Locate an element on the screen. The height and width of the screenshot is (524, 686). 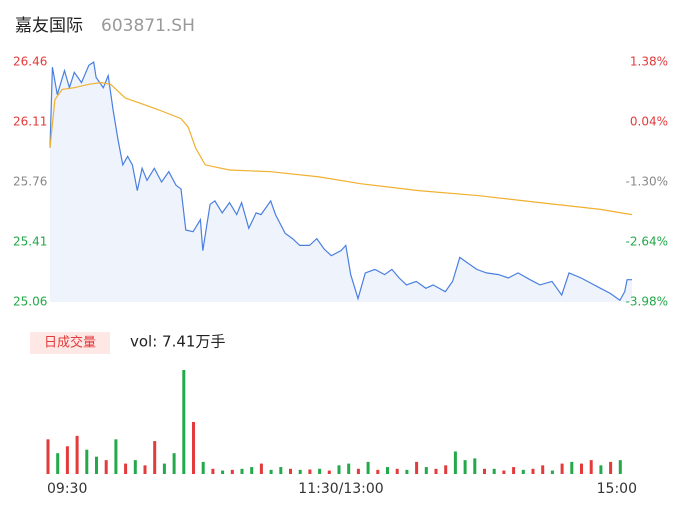
y2-tick-label: -3.98% is located at coordinates (647, 302).